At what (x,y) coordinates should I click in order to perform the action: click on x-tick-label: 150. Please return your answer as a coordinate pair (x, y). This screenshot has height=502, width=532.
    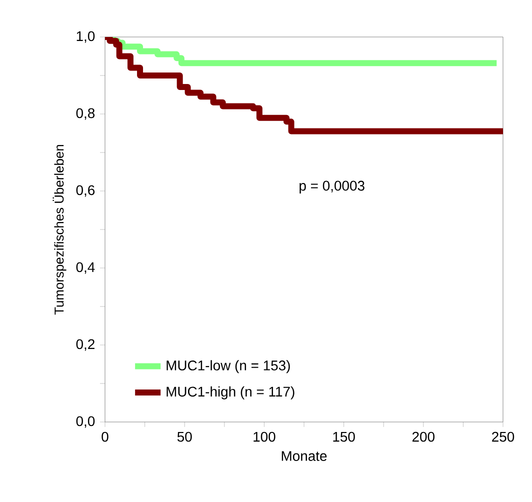
    Looking at the image, I should click on (344, 437).